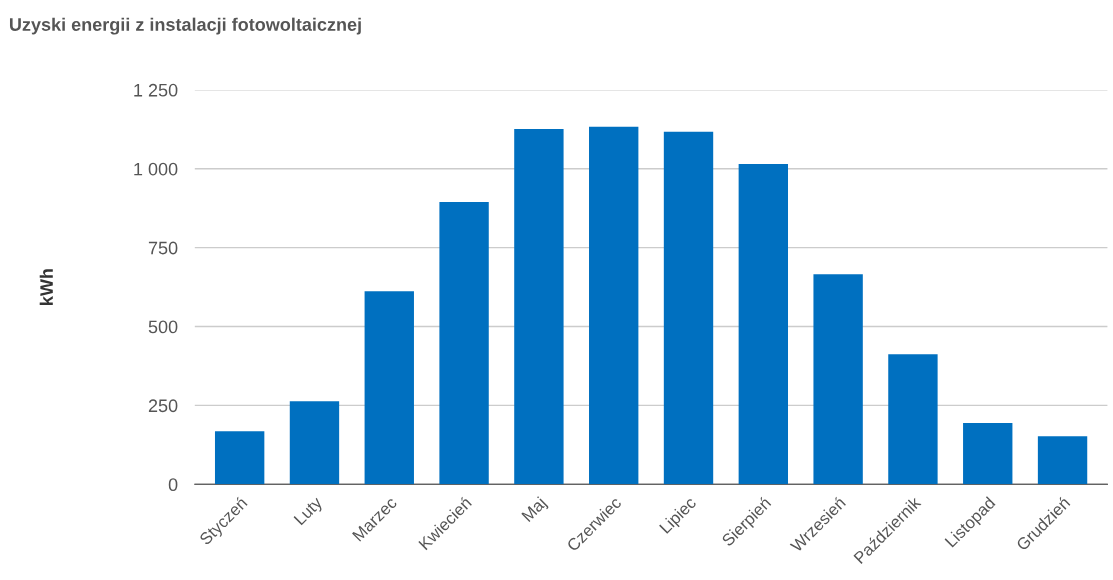  What do you see at coordinates (163, 327) in the screenshot?
I see `y-tick-label: 500` at bounding box center [163, 327].